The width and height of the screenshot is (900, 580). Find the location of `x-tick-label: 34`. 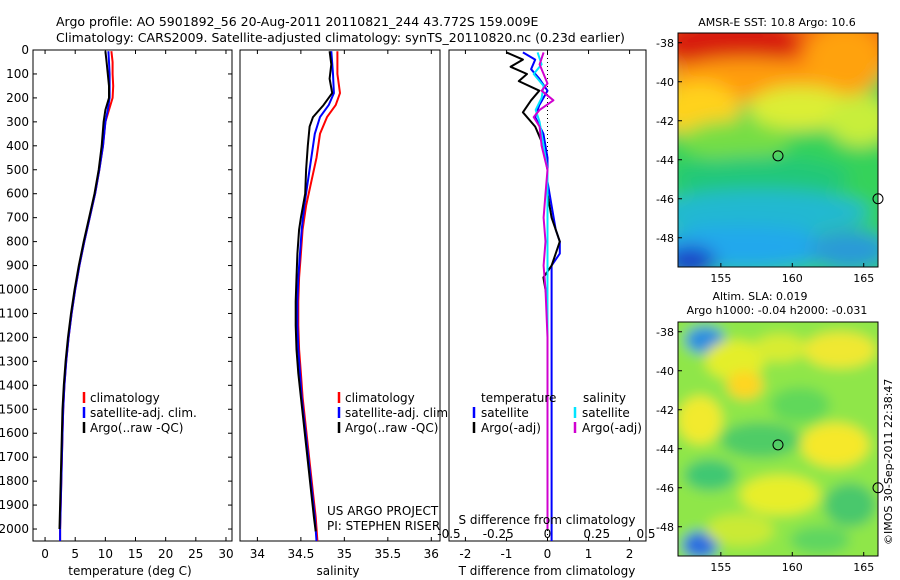

x-tick-label: 34 is located at coordinates (257, 554).